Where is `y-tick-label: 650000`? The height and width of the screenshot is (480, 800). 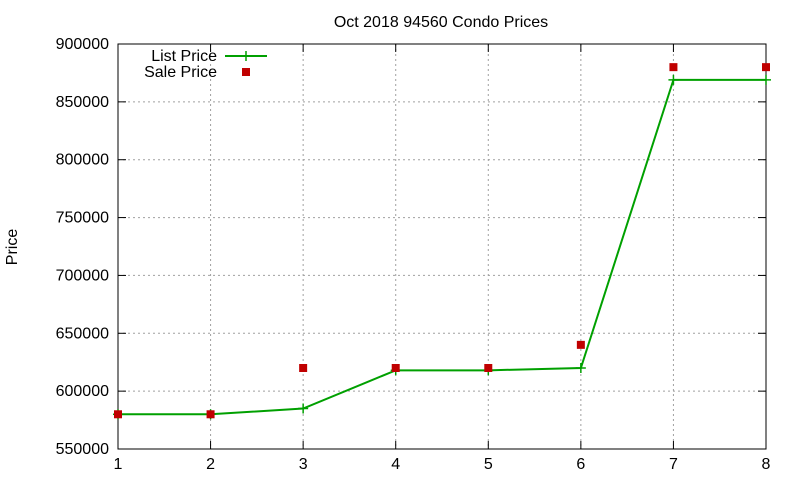
y-tick-label: 650000 is located at coordinates (82, 333).